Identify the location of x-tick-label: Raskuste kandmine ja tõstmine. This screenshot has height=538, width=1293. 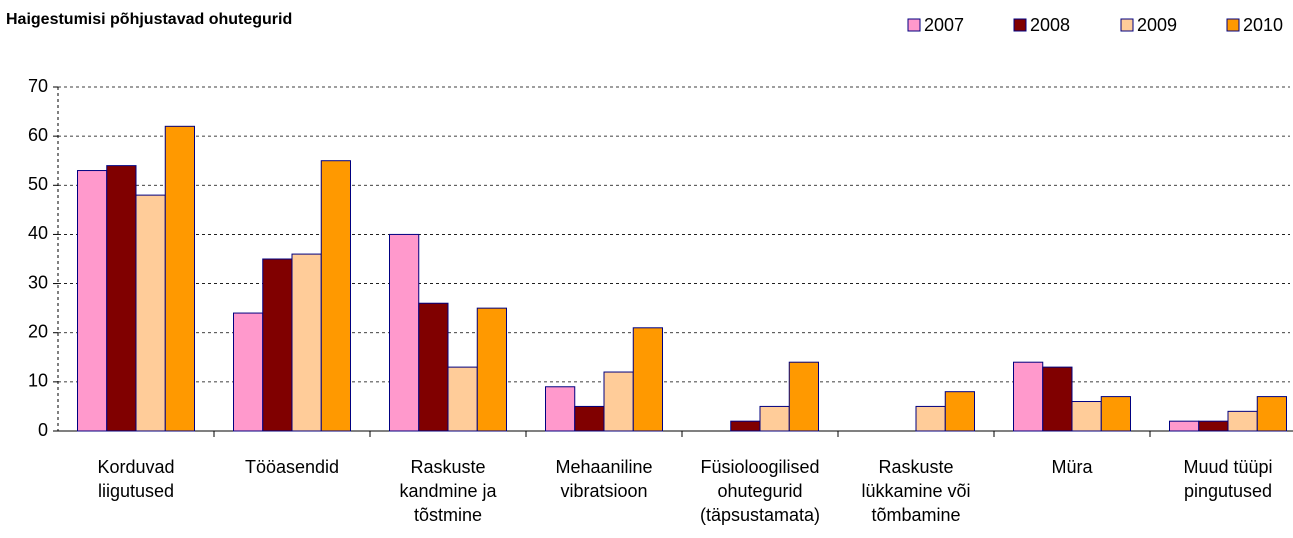
(448, 491).